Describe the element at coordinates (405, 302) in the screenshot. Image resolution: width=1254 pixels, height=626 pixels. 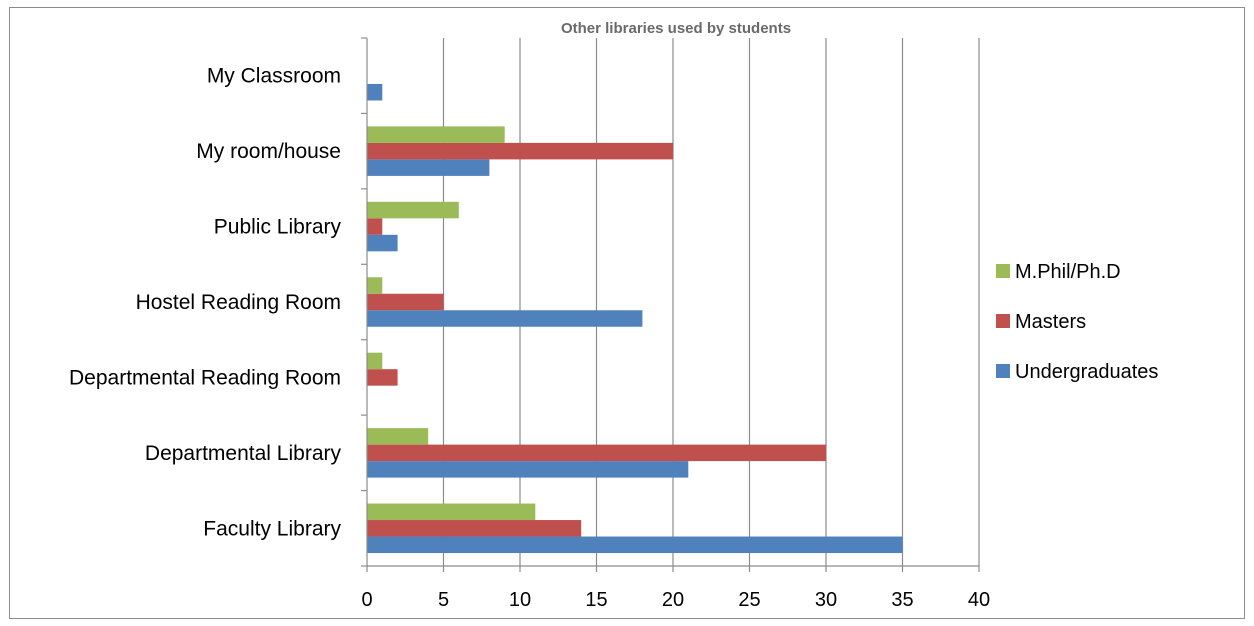
I see `bar-masters-hostel-reading-room` at that location.